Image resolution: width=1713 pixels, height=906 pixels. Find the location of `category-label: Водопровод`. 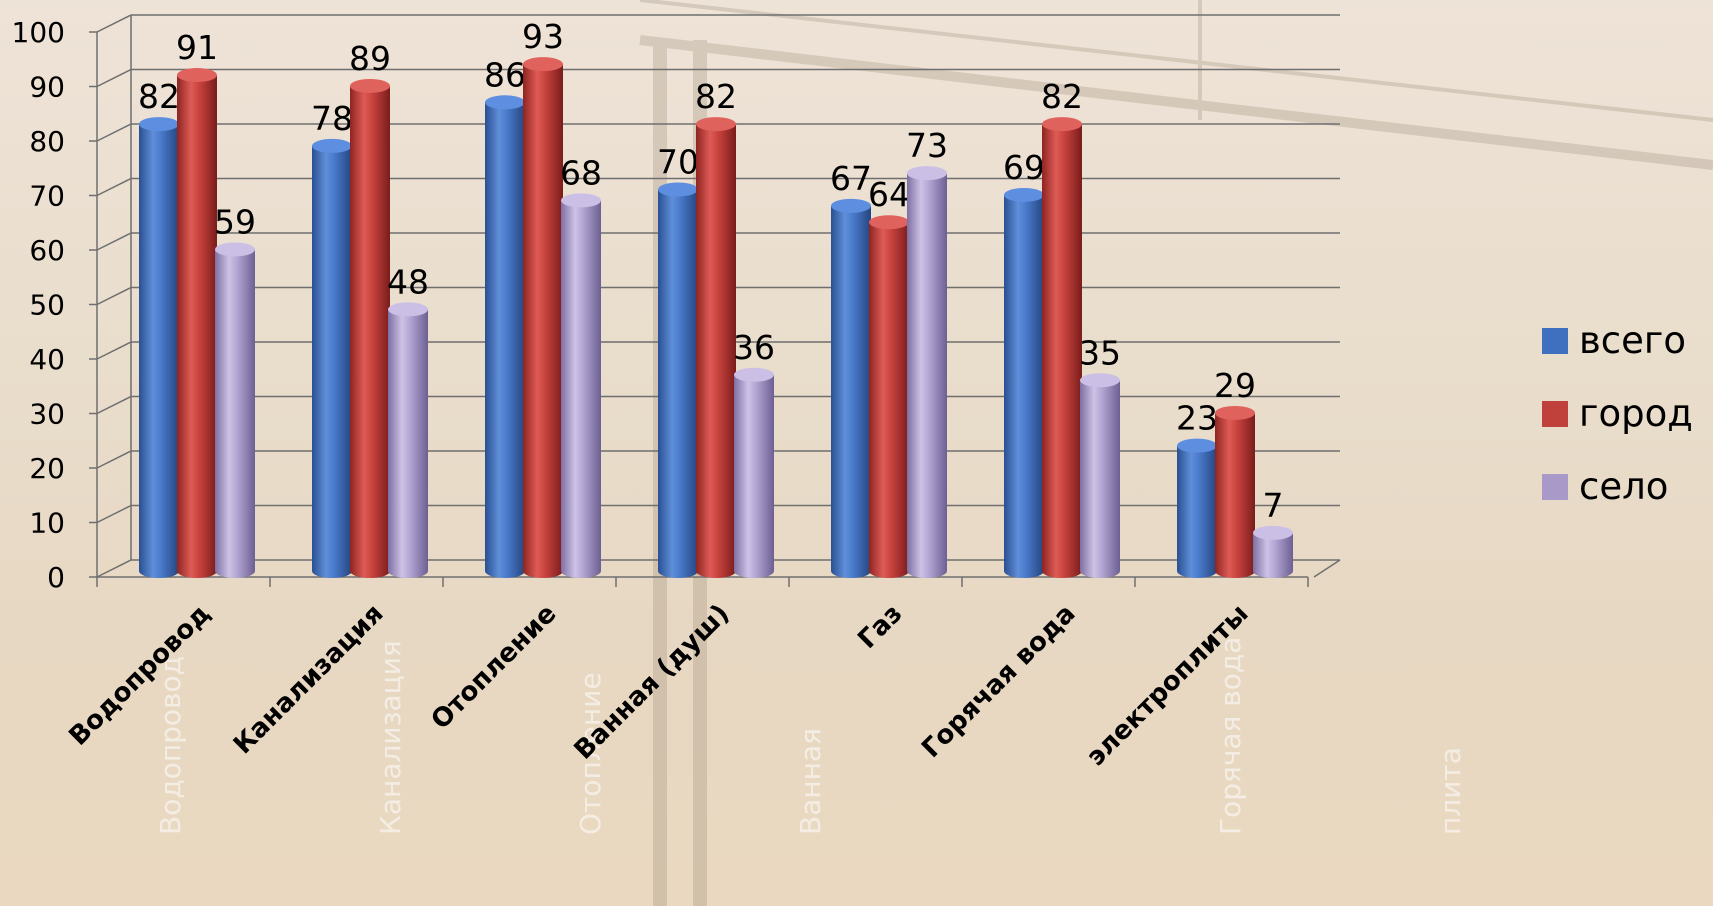

category-label: Водопровод is located at coordinates (140, 675).